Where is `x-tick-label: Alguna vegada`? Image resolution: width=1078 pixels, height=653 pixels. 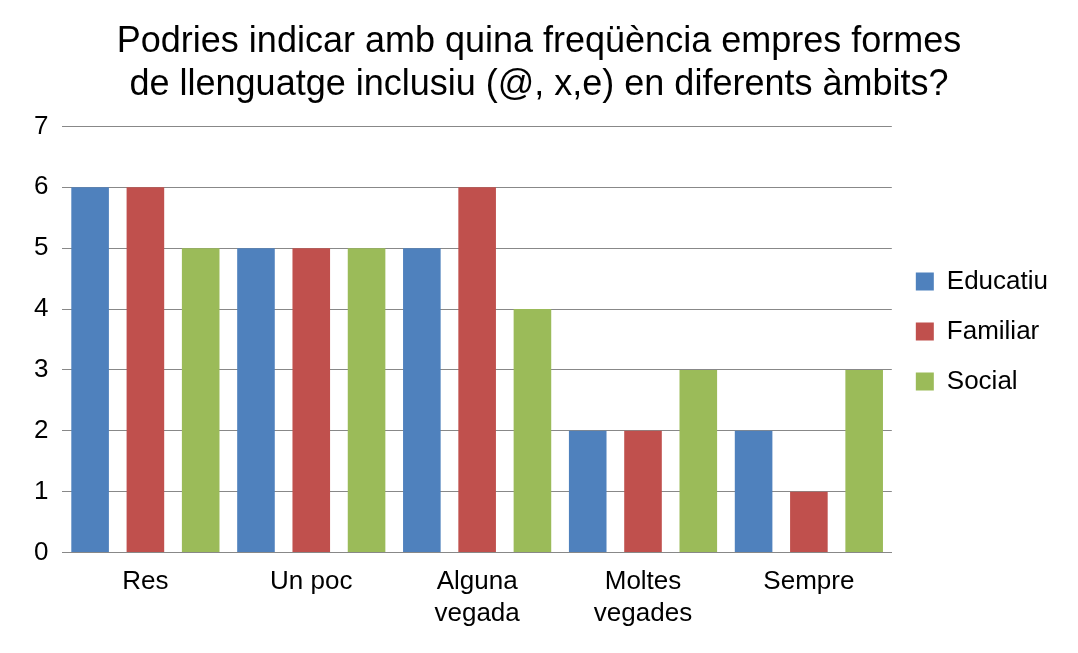 x-tick-label: Alguna vegada is located at coordinates (477, 596).